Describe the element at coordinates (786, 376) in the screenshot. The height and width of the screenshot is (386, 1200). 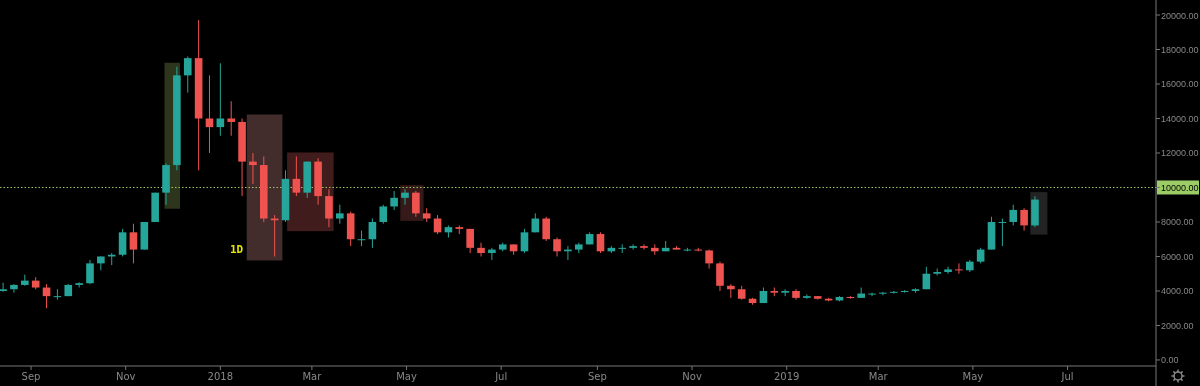
I see `x-tick-label: 2019` at that location.